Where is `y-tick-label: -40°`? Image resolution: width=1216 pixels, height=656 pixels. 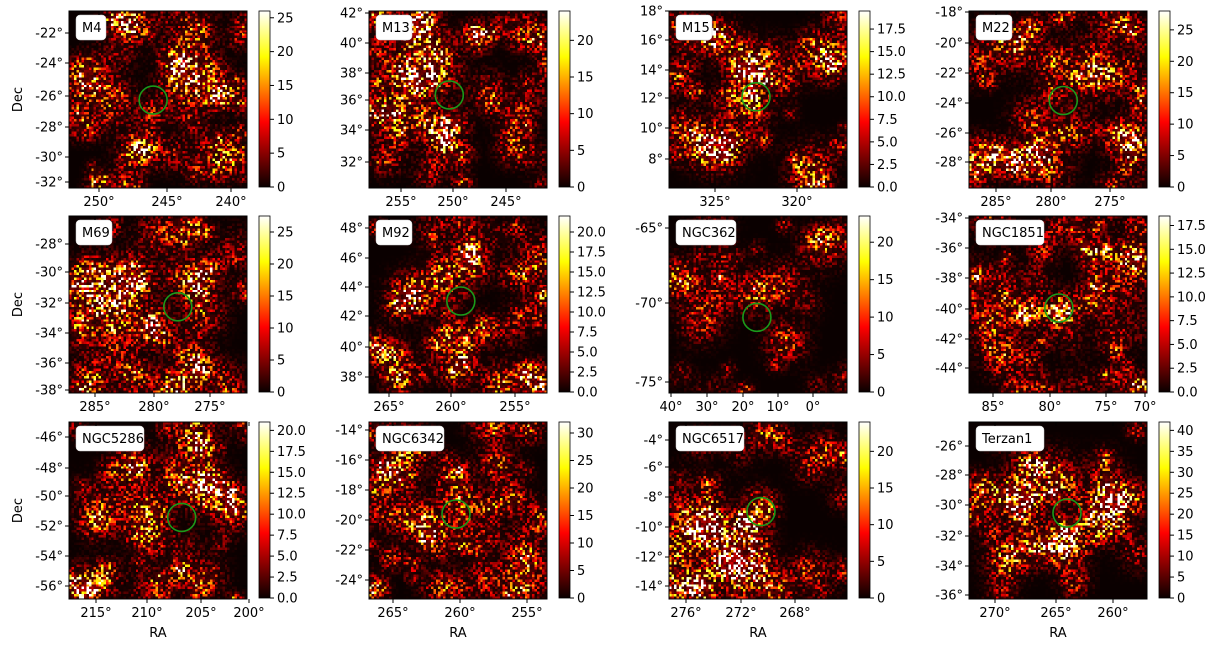 y-tick-label: -40° is located at coordinates (949, 310).